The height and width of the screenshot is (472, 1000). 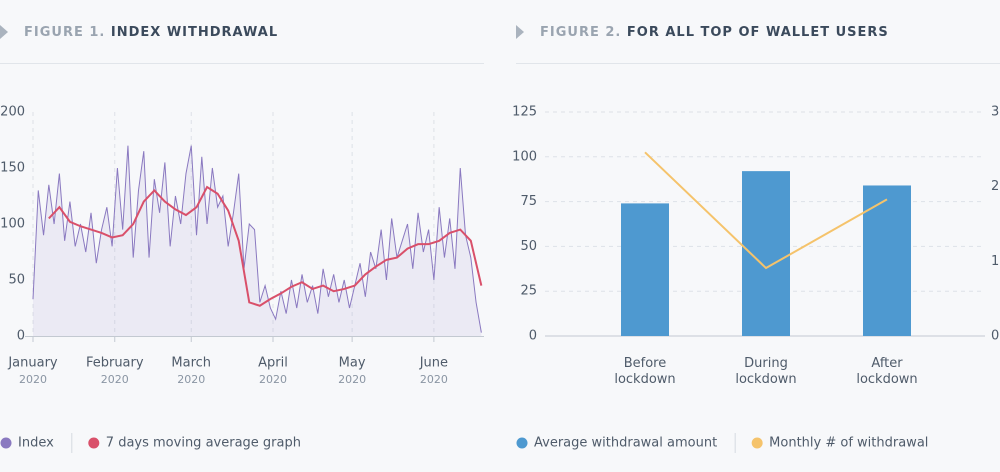 What do you see at coordinates (848, 443) in the screenshot?
I see `legend-label: Monthly # of withdrawal` at bounding box center [848, 443].